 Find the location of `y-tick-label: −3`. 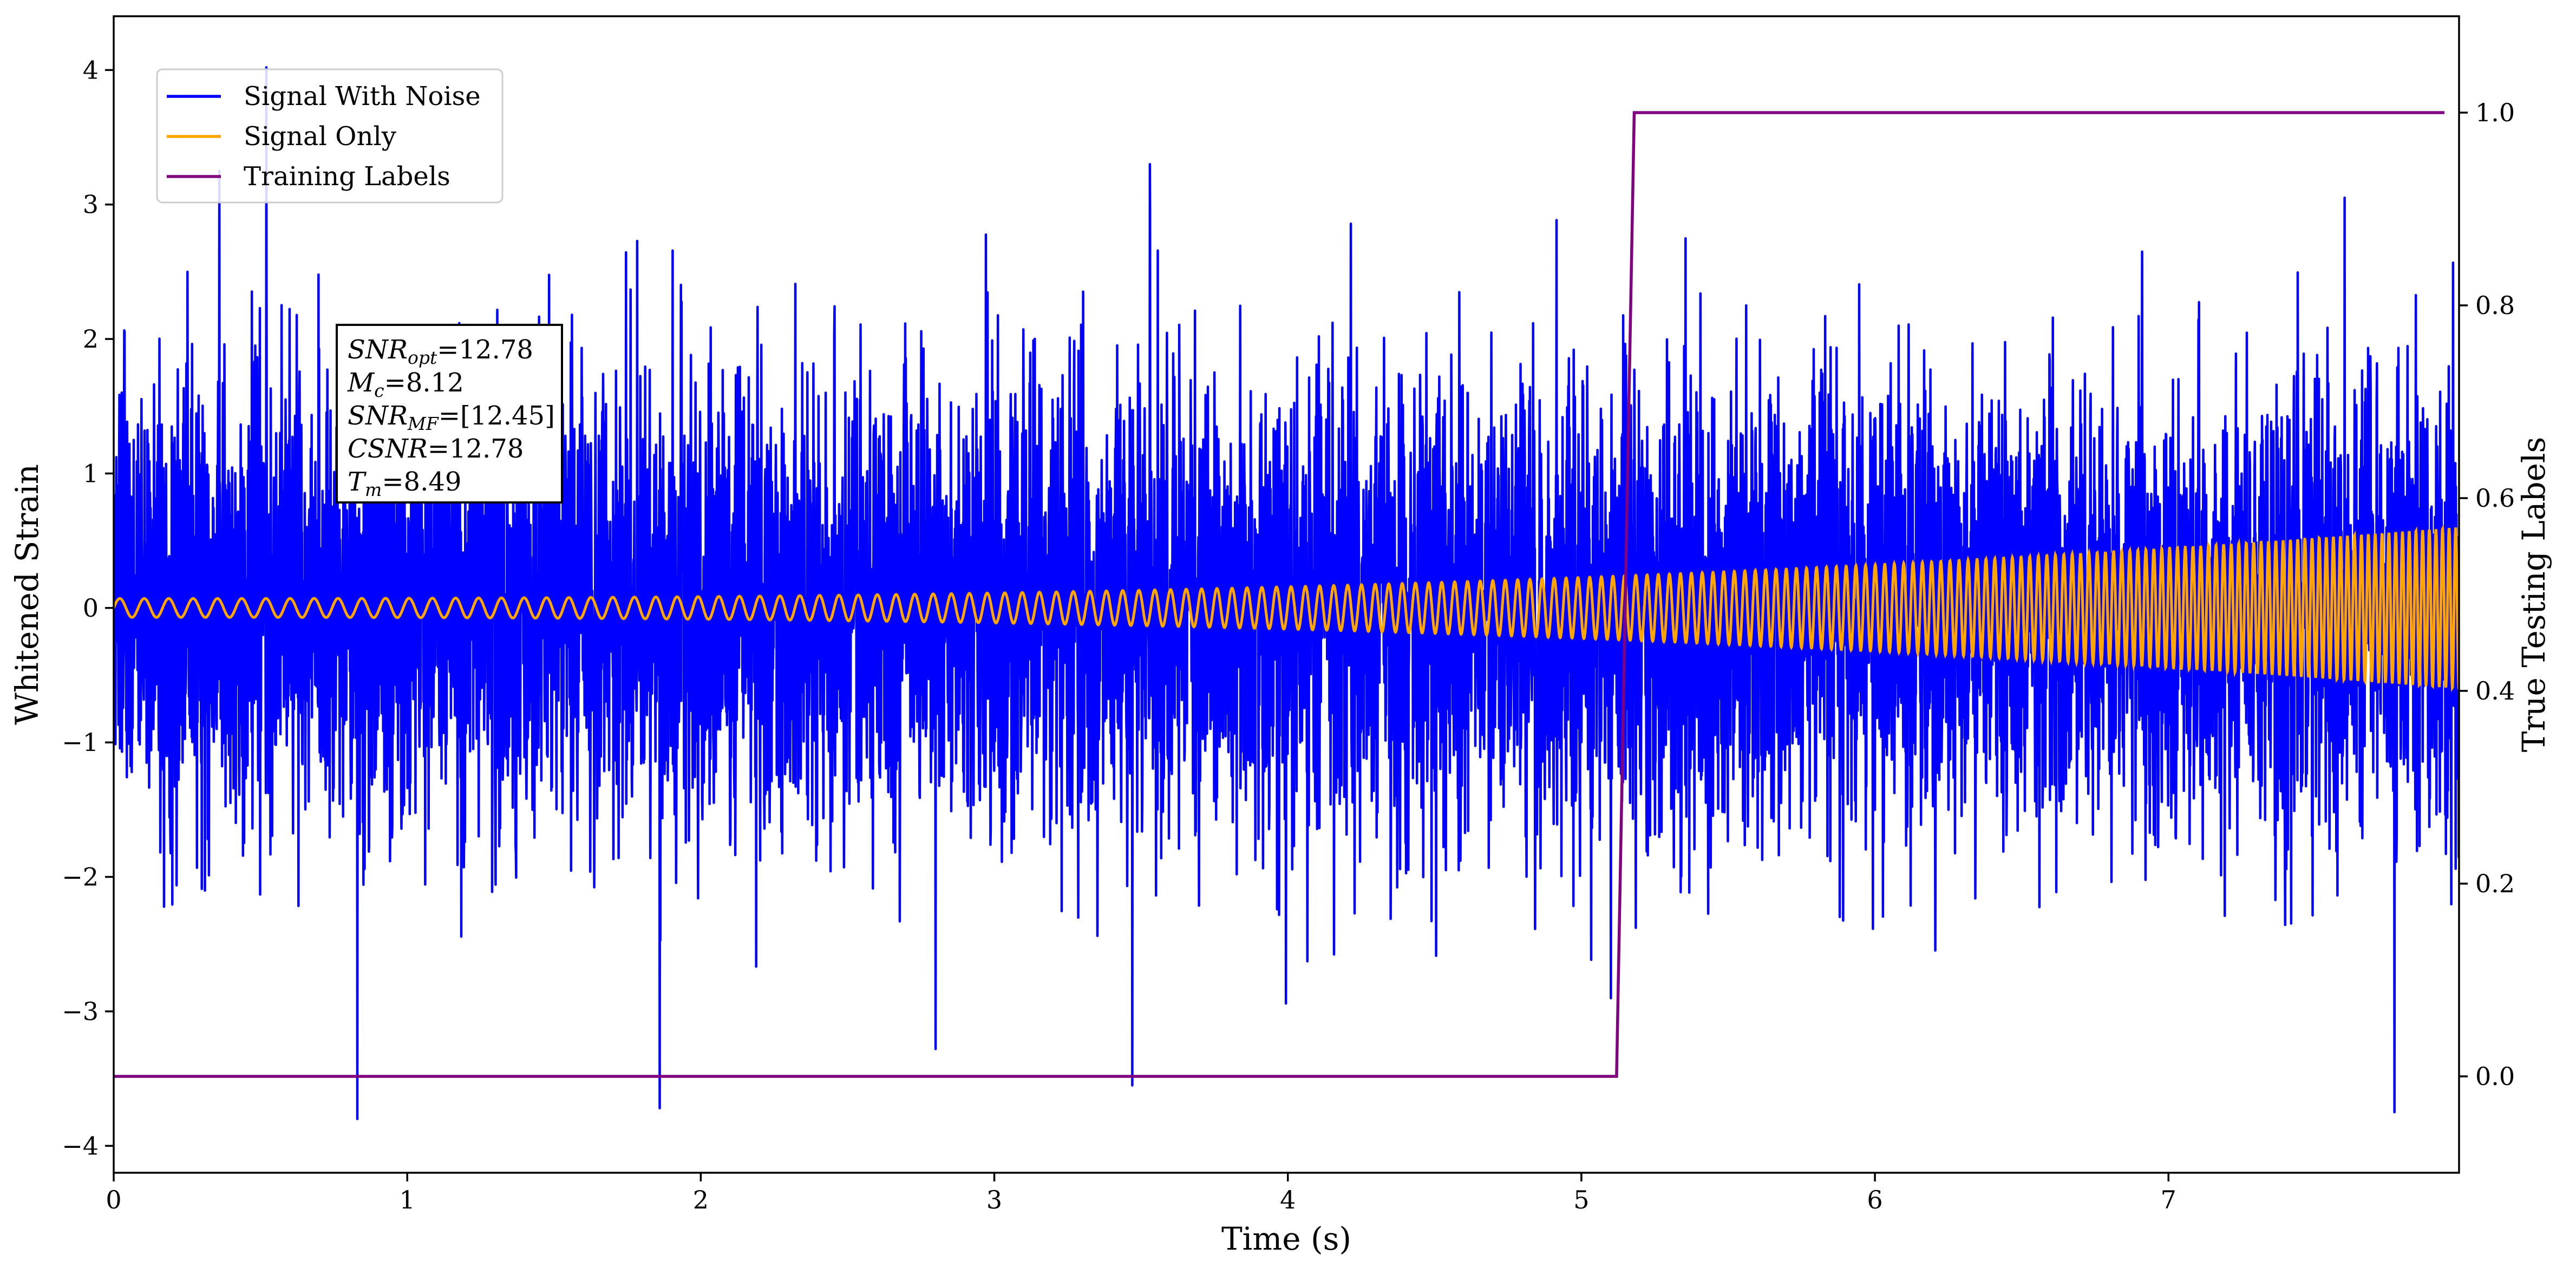

y-tick-label: −3 is located at coordinates (80, 1011).